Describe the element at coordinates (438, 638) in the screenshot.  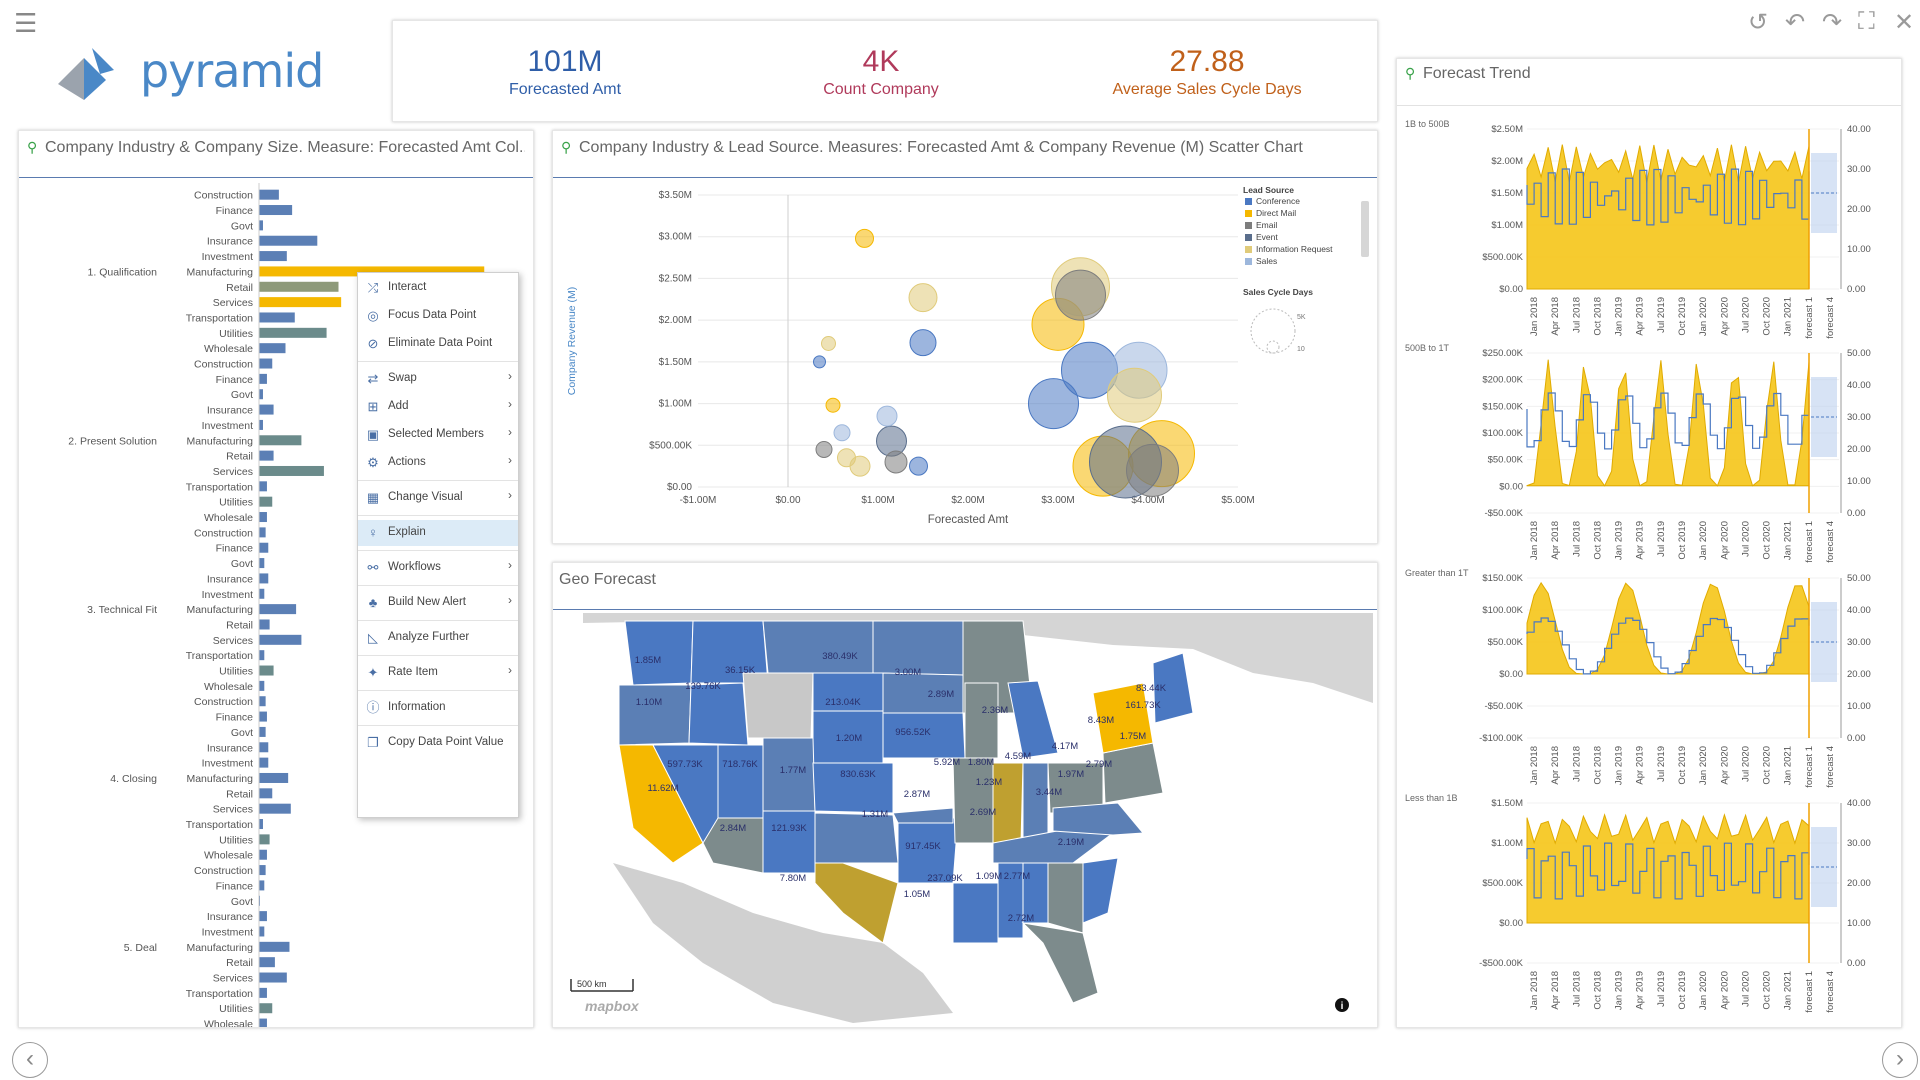
I see `menu-item-analyze-further: ◺ Analyze Further` at that location.